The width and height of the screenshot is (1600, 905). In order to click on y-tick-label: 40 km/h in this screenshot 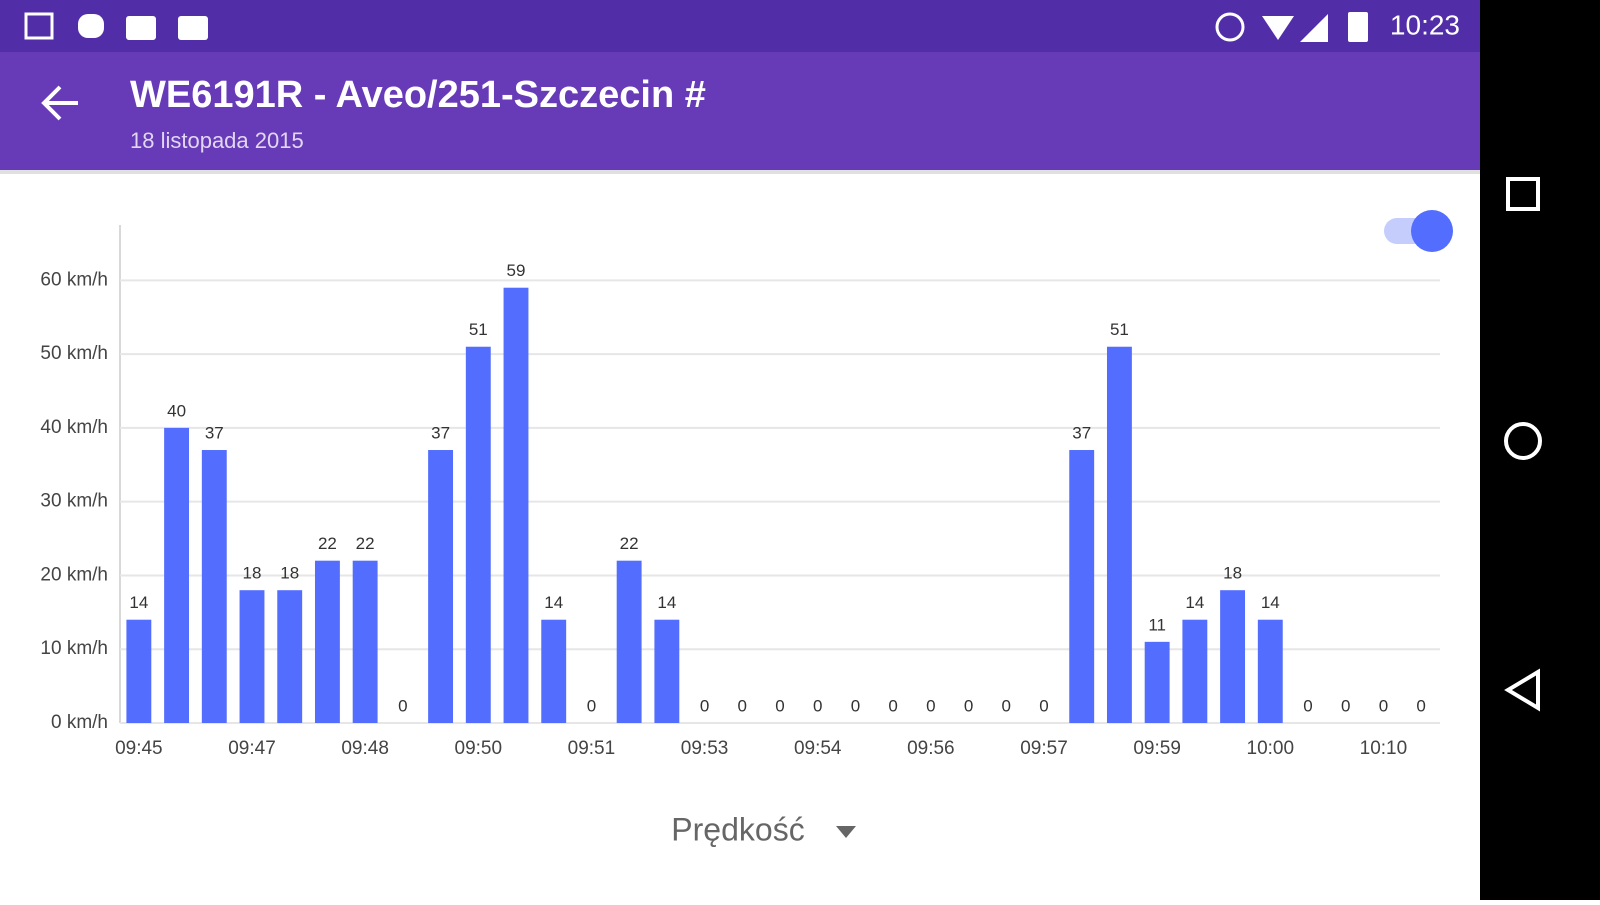, I will do `click(74, 427)`.